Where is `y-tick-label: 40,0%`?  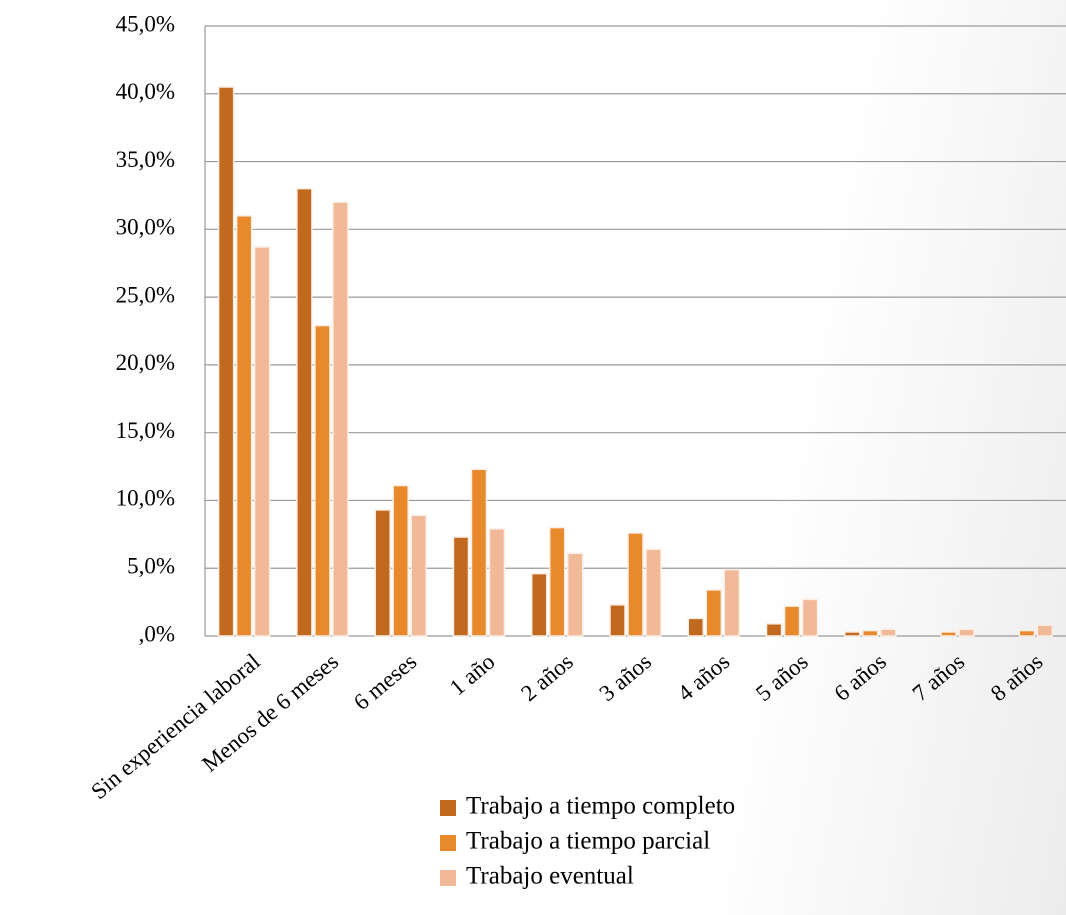
y-tick-label: 40,0% is located at coordinates (145, 91).